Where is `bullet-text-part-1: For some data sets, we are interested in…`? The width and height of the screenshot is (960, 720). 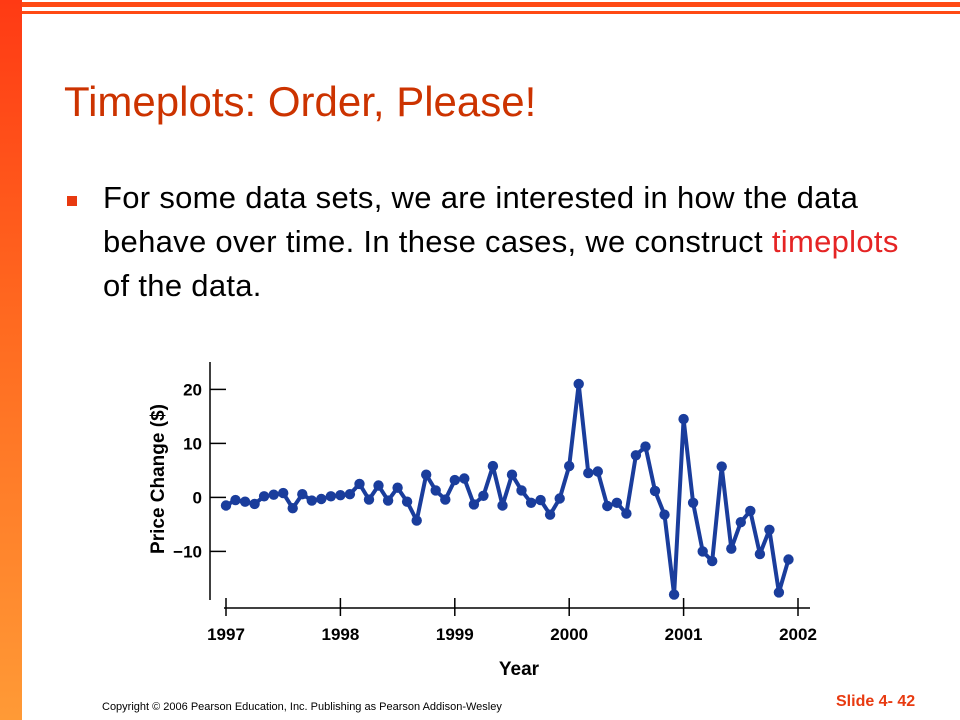 bullet-text-part-1: For some data sets, we are interested in… is located at coordinates (481, 219).